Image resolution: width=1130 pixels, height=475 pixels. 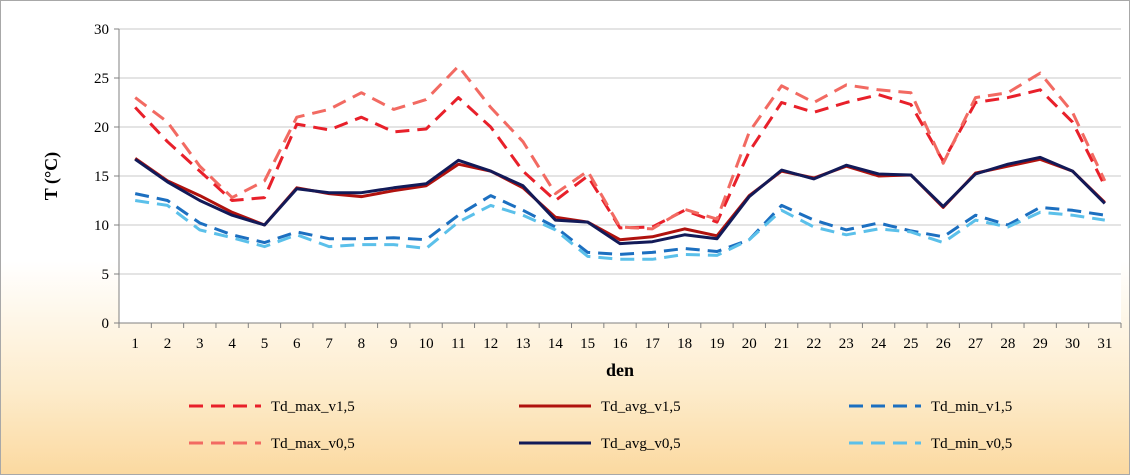 What do you see at coordinates (490, 344) in the screenshot?
I see `x-tick-label: 12` at bounding box center [490, 344].